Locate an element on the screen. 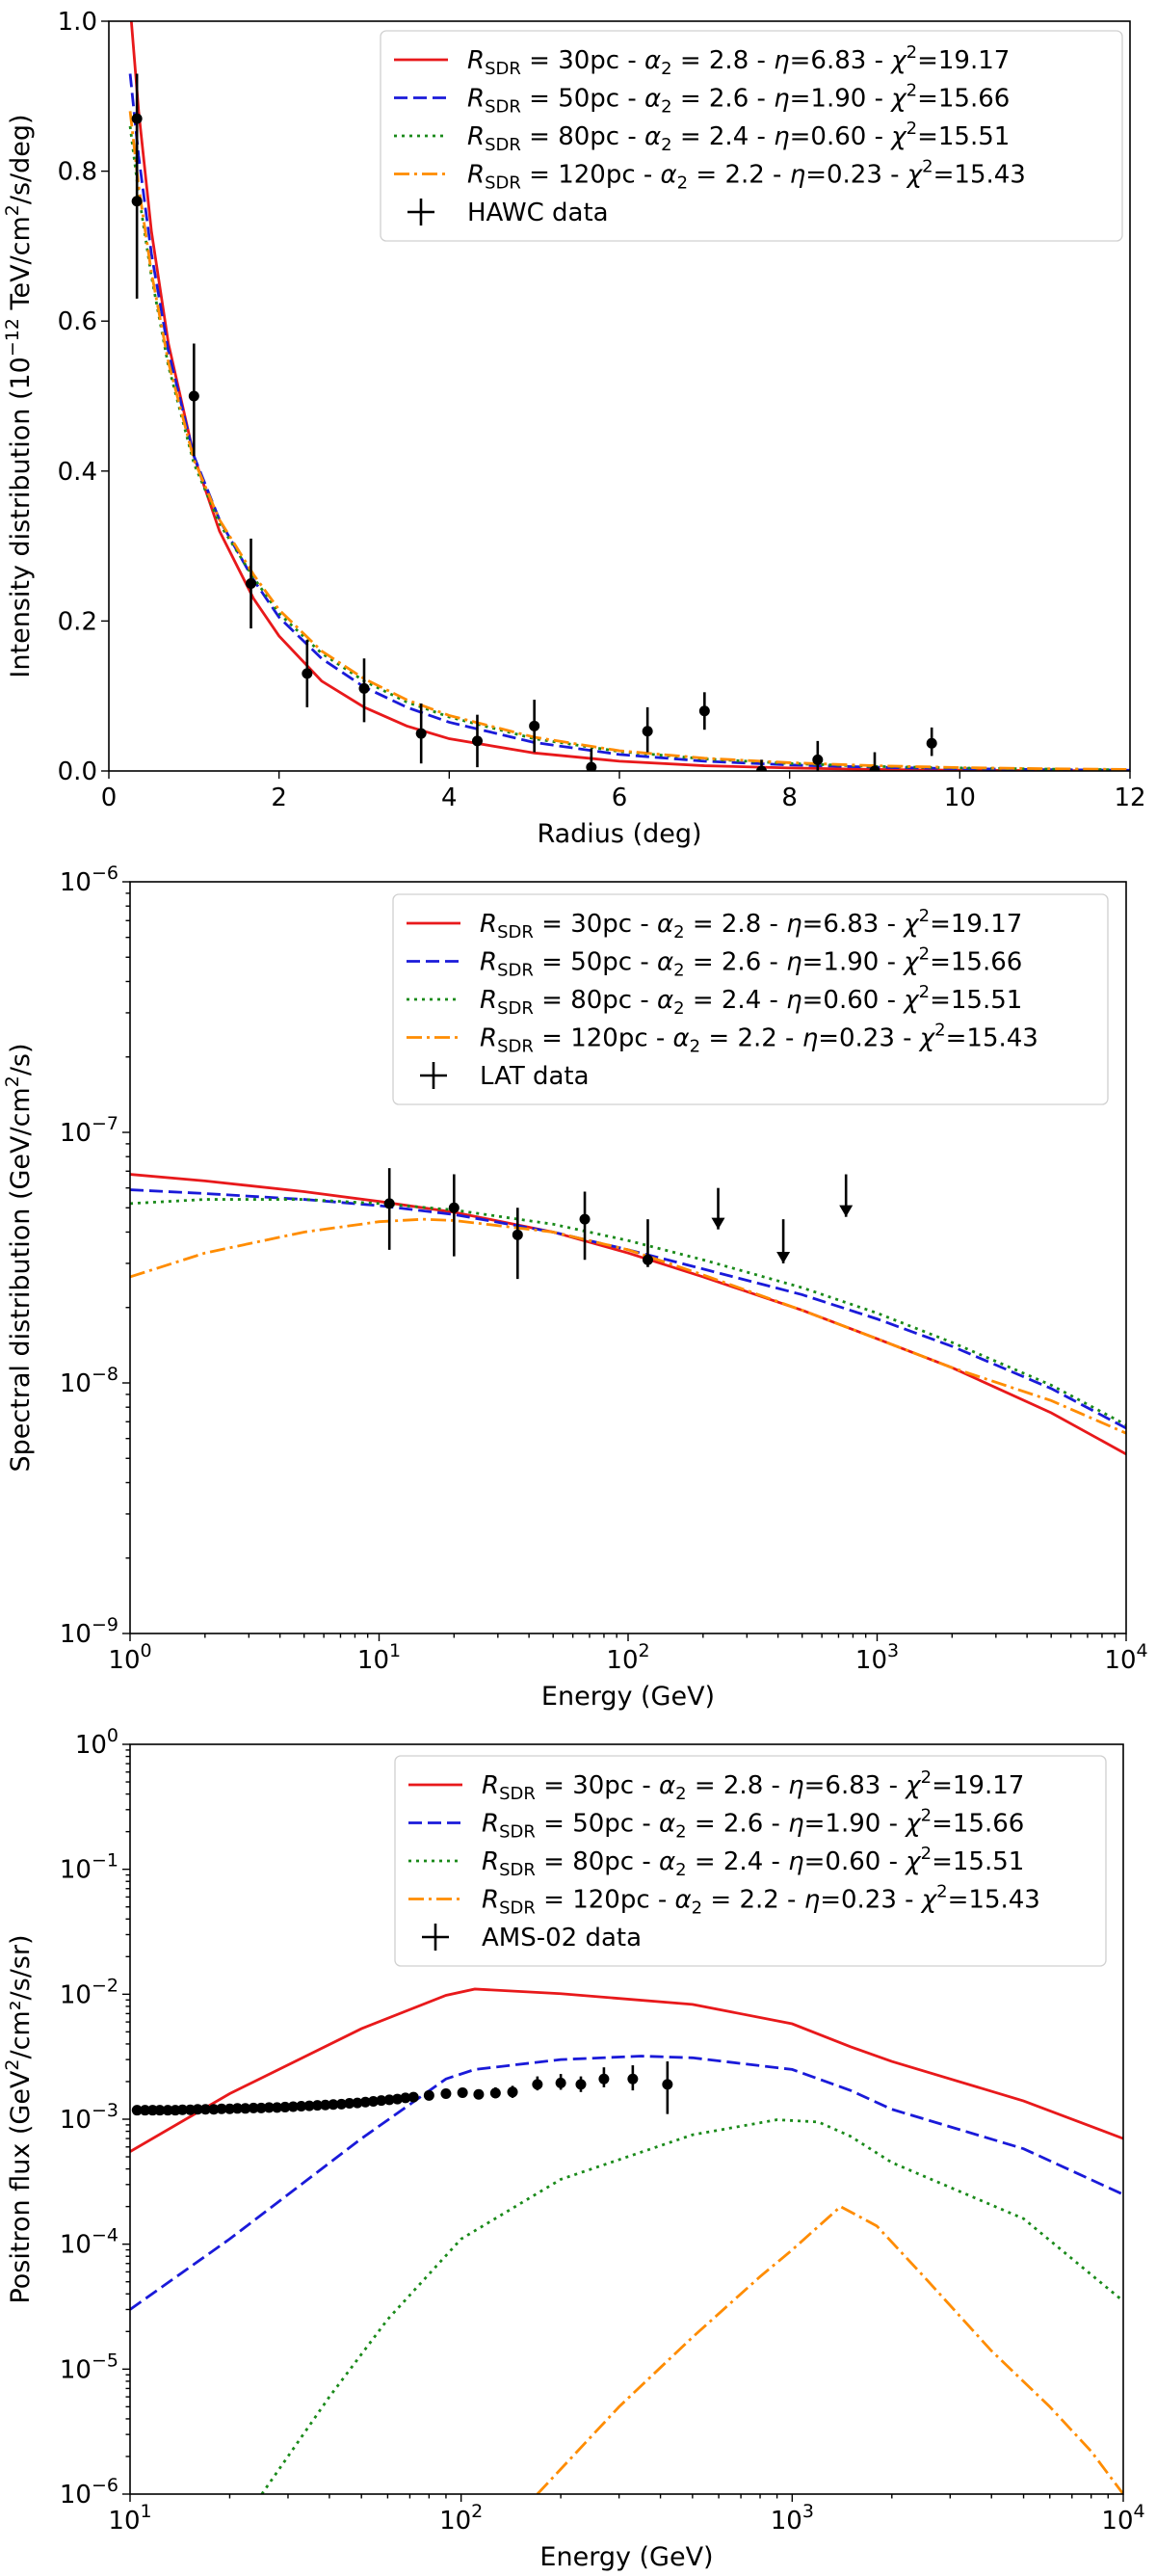 This screenshot has width=1156, height=2576. tick-label: 12 is located at coordinates (1129, 797).